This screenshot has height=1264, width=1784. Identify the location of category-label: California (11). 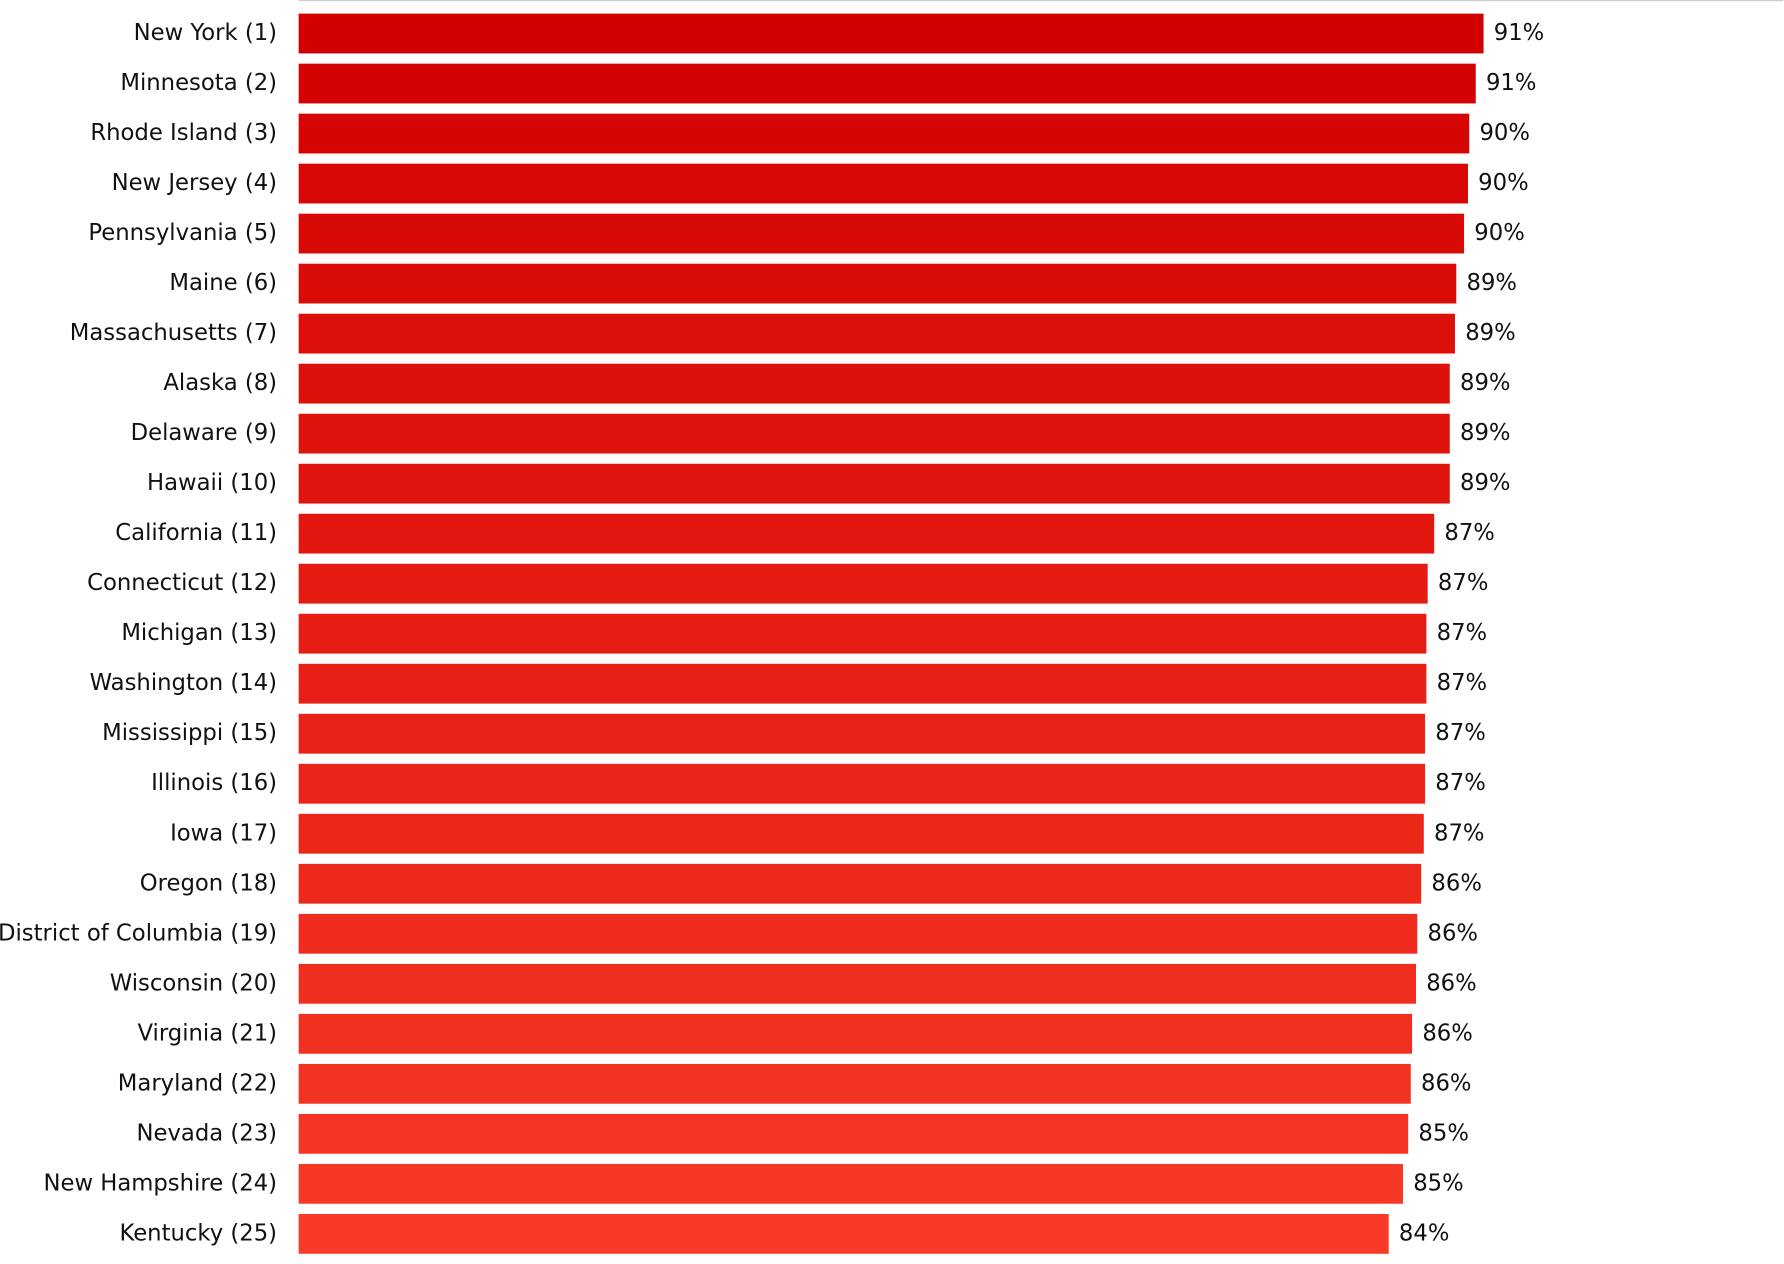
(196, 533).